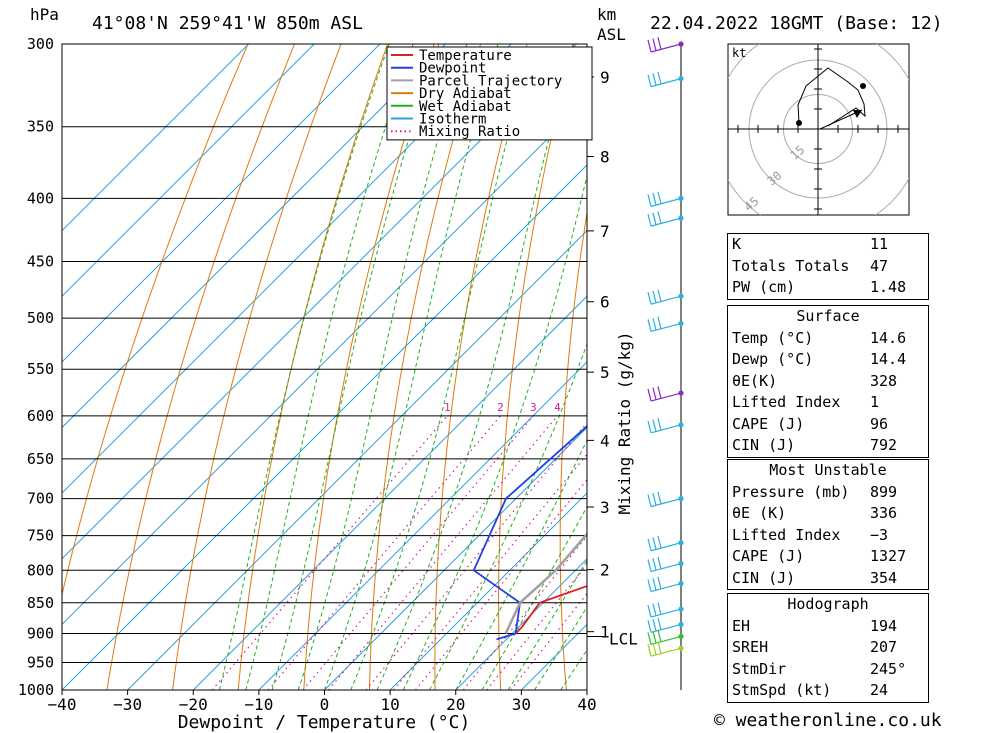 The height and width of the screenshot is (733, 1000). I want to click on pressure-tick-label: 950, so click(40, 662).